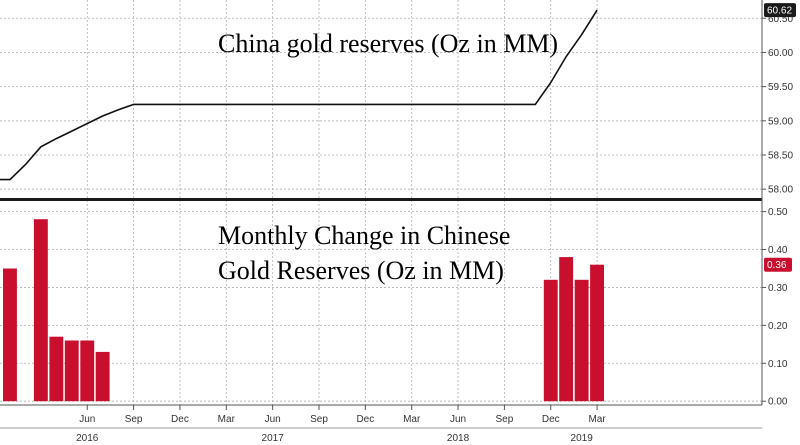 The height and width of the screenshot is (445, 800). Describe the element at coordinates (778, 212) in the screenshot. I see `bottom-y-tick-label: 0.50` at that location.